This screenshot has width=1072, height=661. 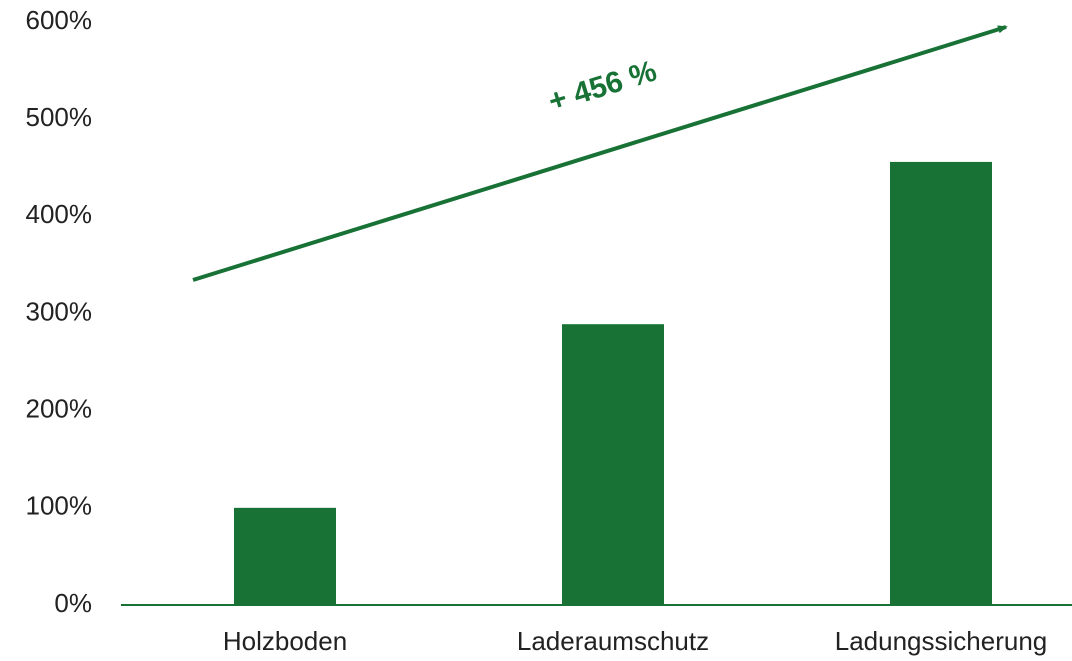 What do you see at coordinates (59, 409) in the screenshot?
I see `y-tick-label: 200%` at bounding box center [59, 409].